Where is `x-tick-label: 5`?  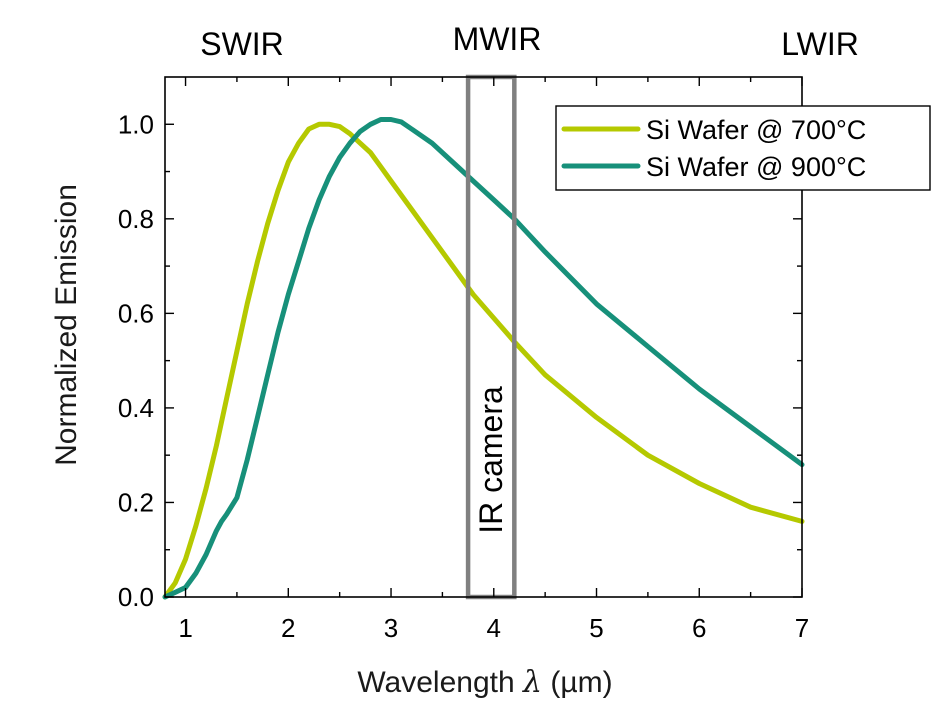
x-tick-label: 5 is located at coordinates (596, 628).